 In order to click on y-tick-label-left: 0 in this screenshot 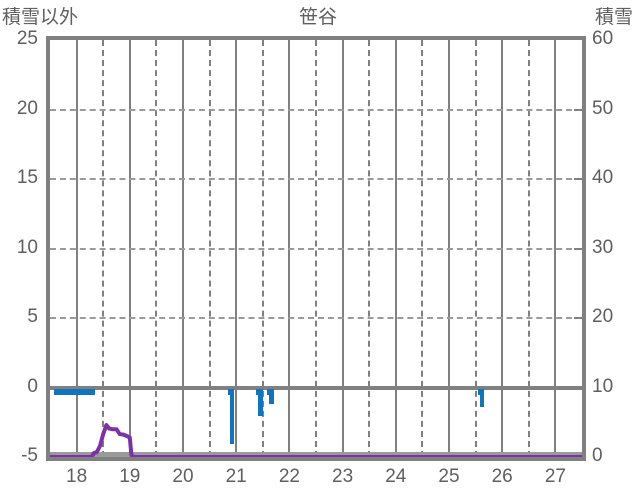, I will do `click(32, 386)`.